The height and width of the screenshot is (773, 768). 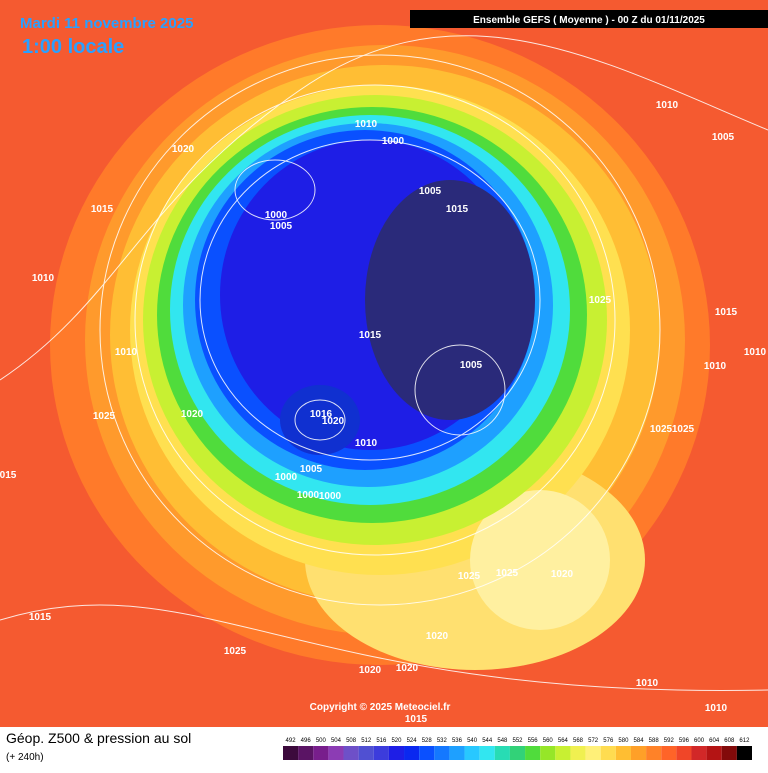 I want to click on scale-label: 556, so click(x=533, y=741).